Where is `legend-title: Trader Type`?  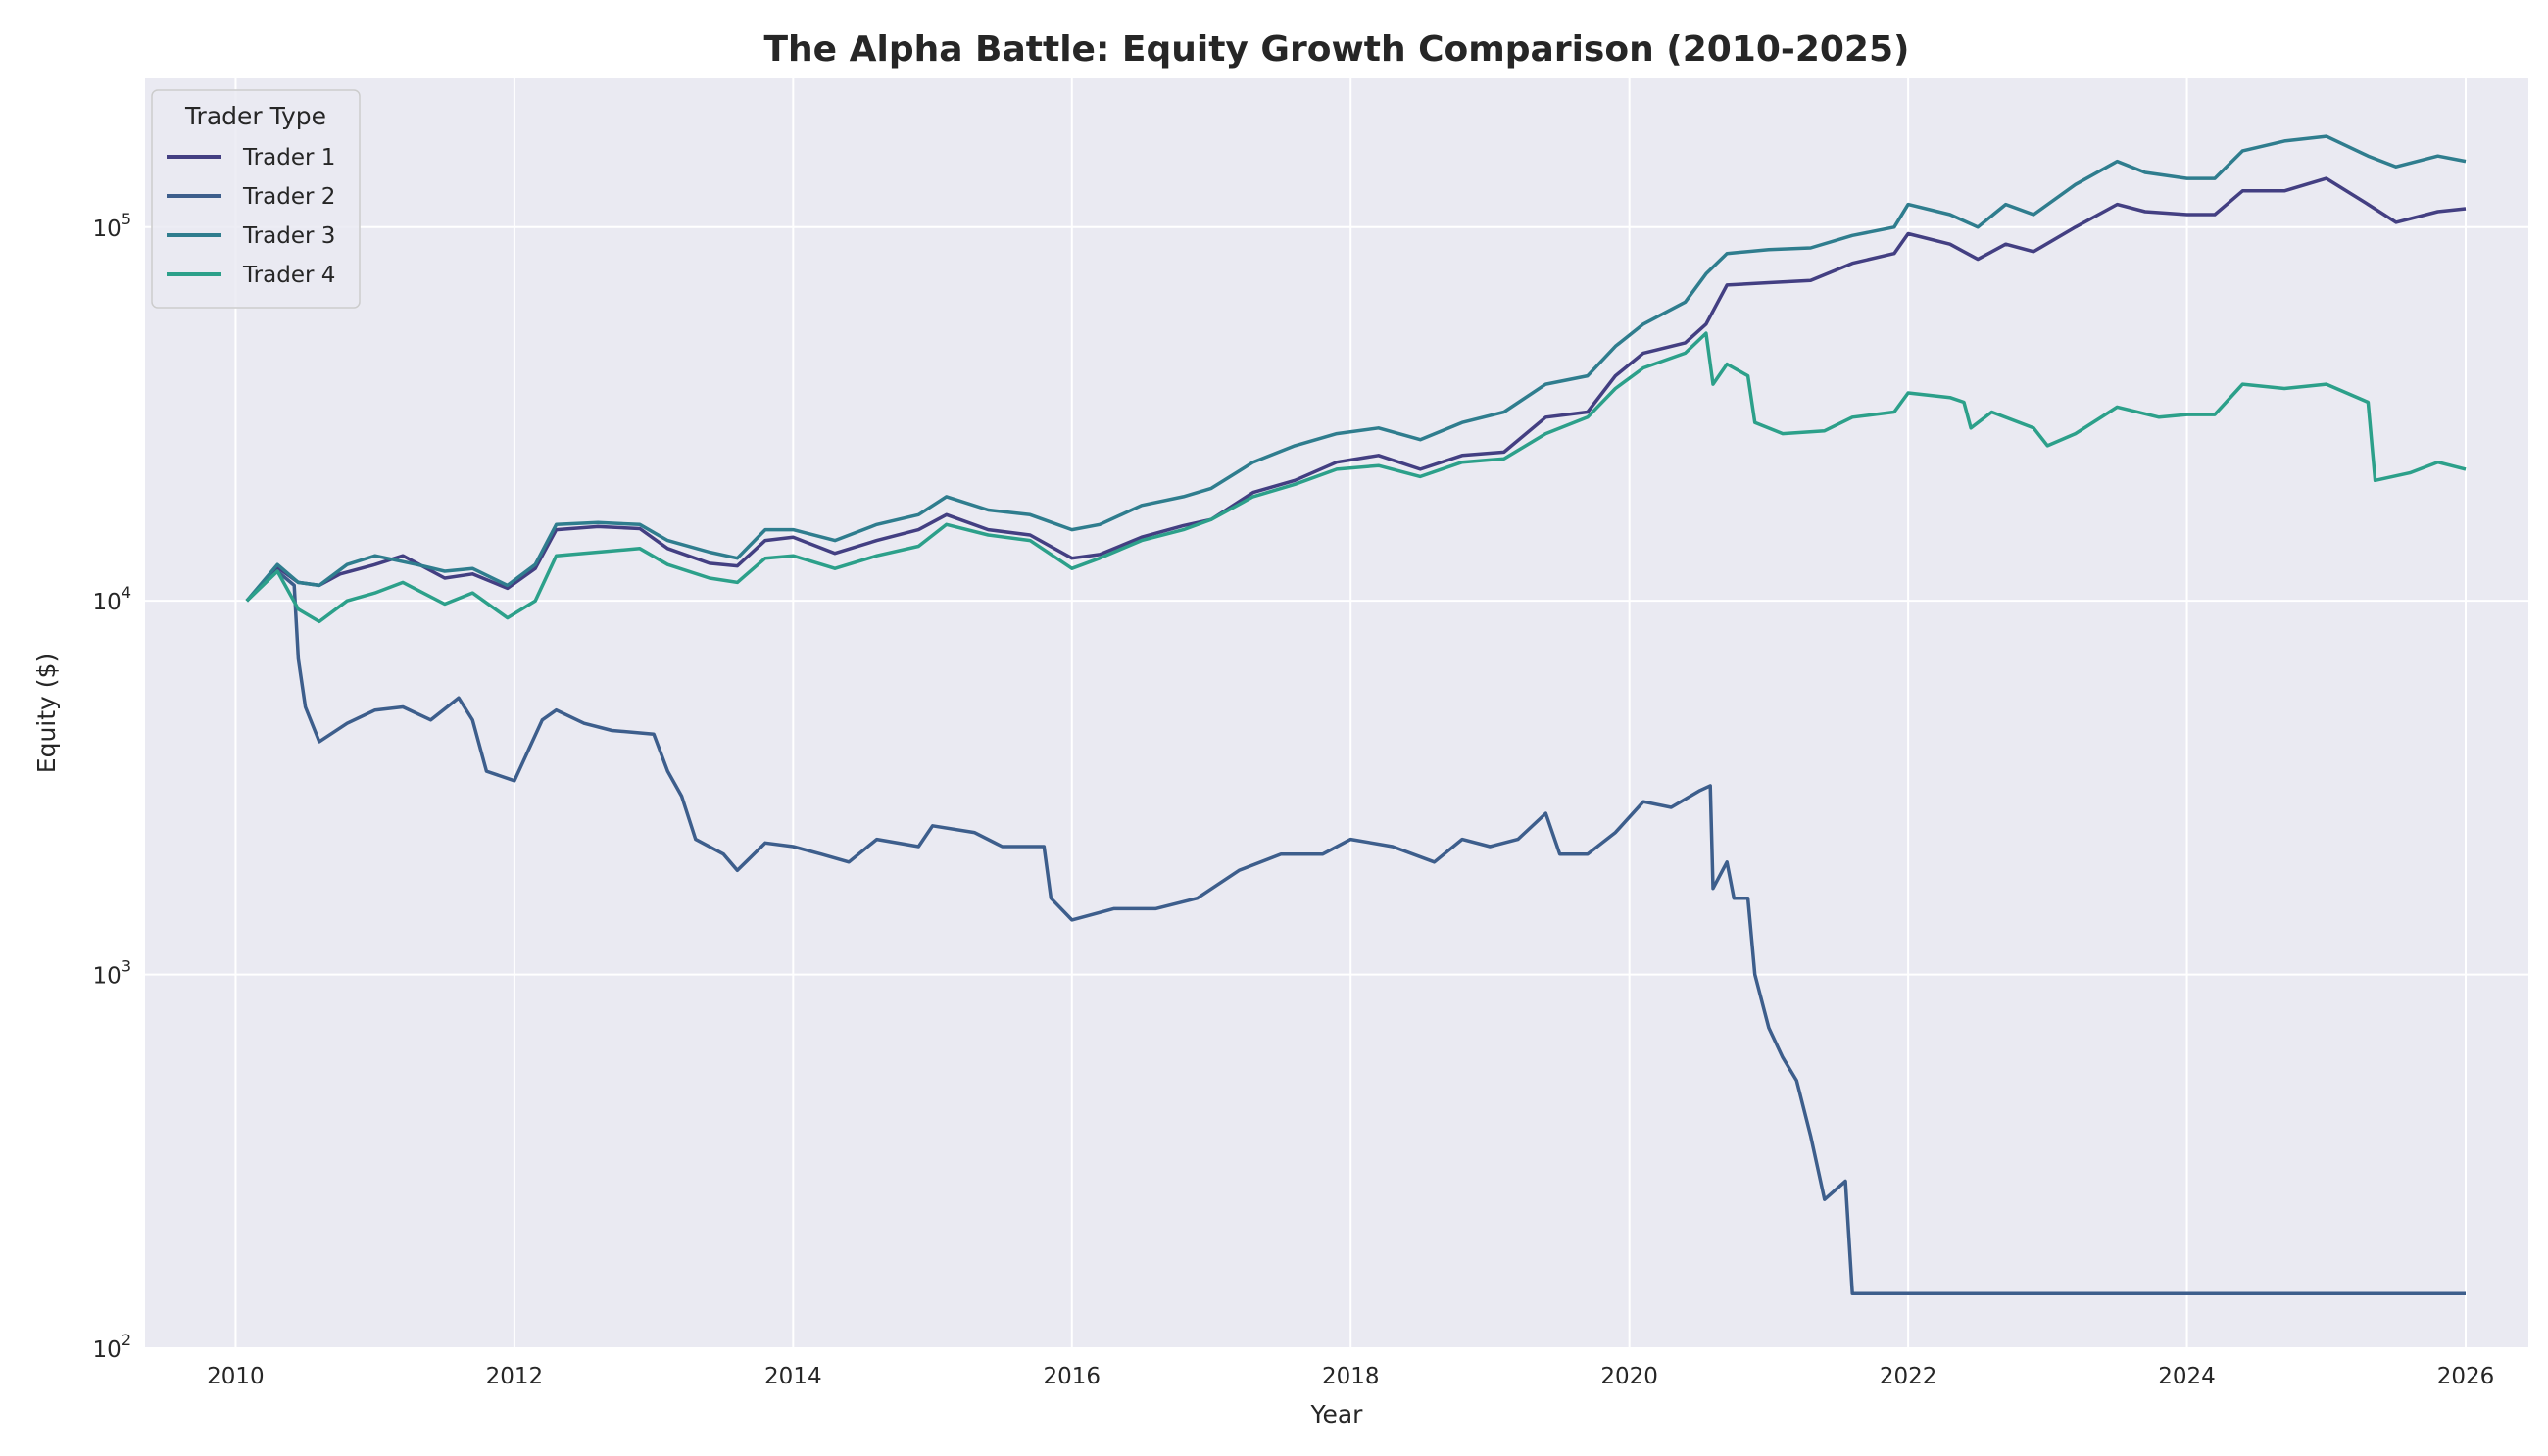
legend-title: Trader Type is located at coordinates (255, 116).